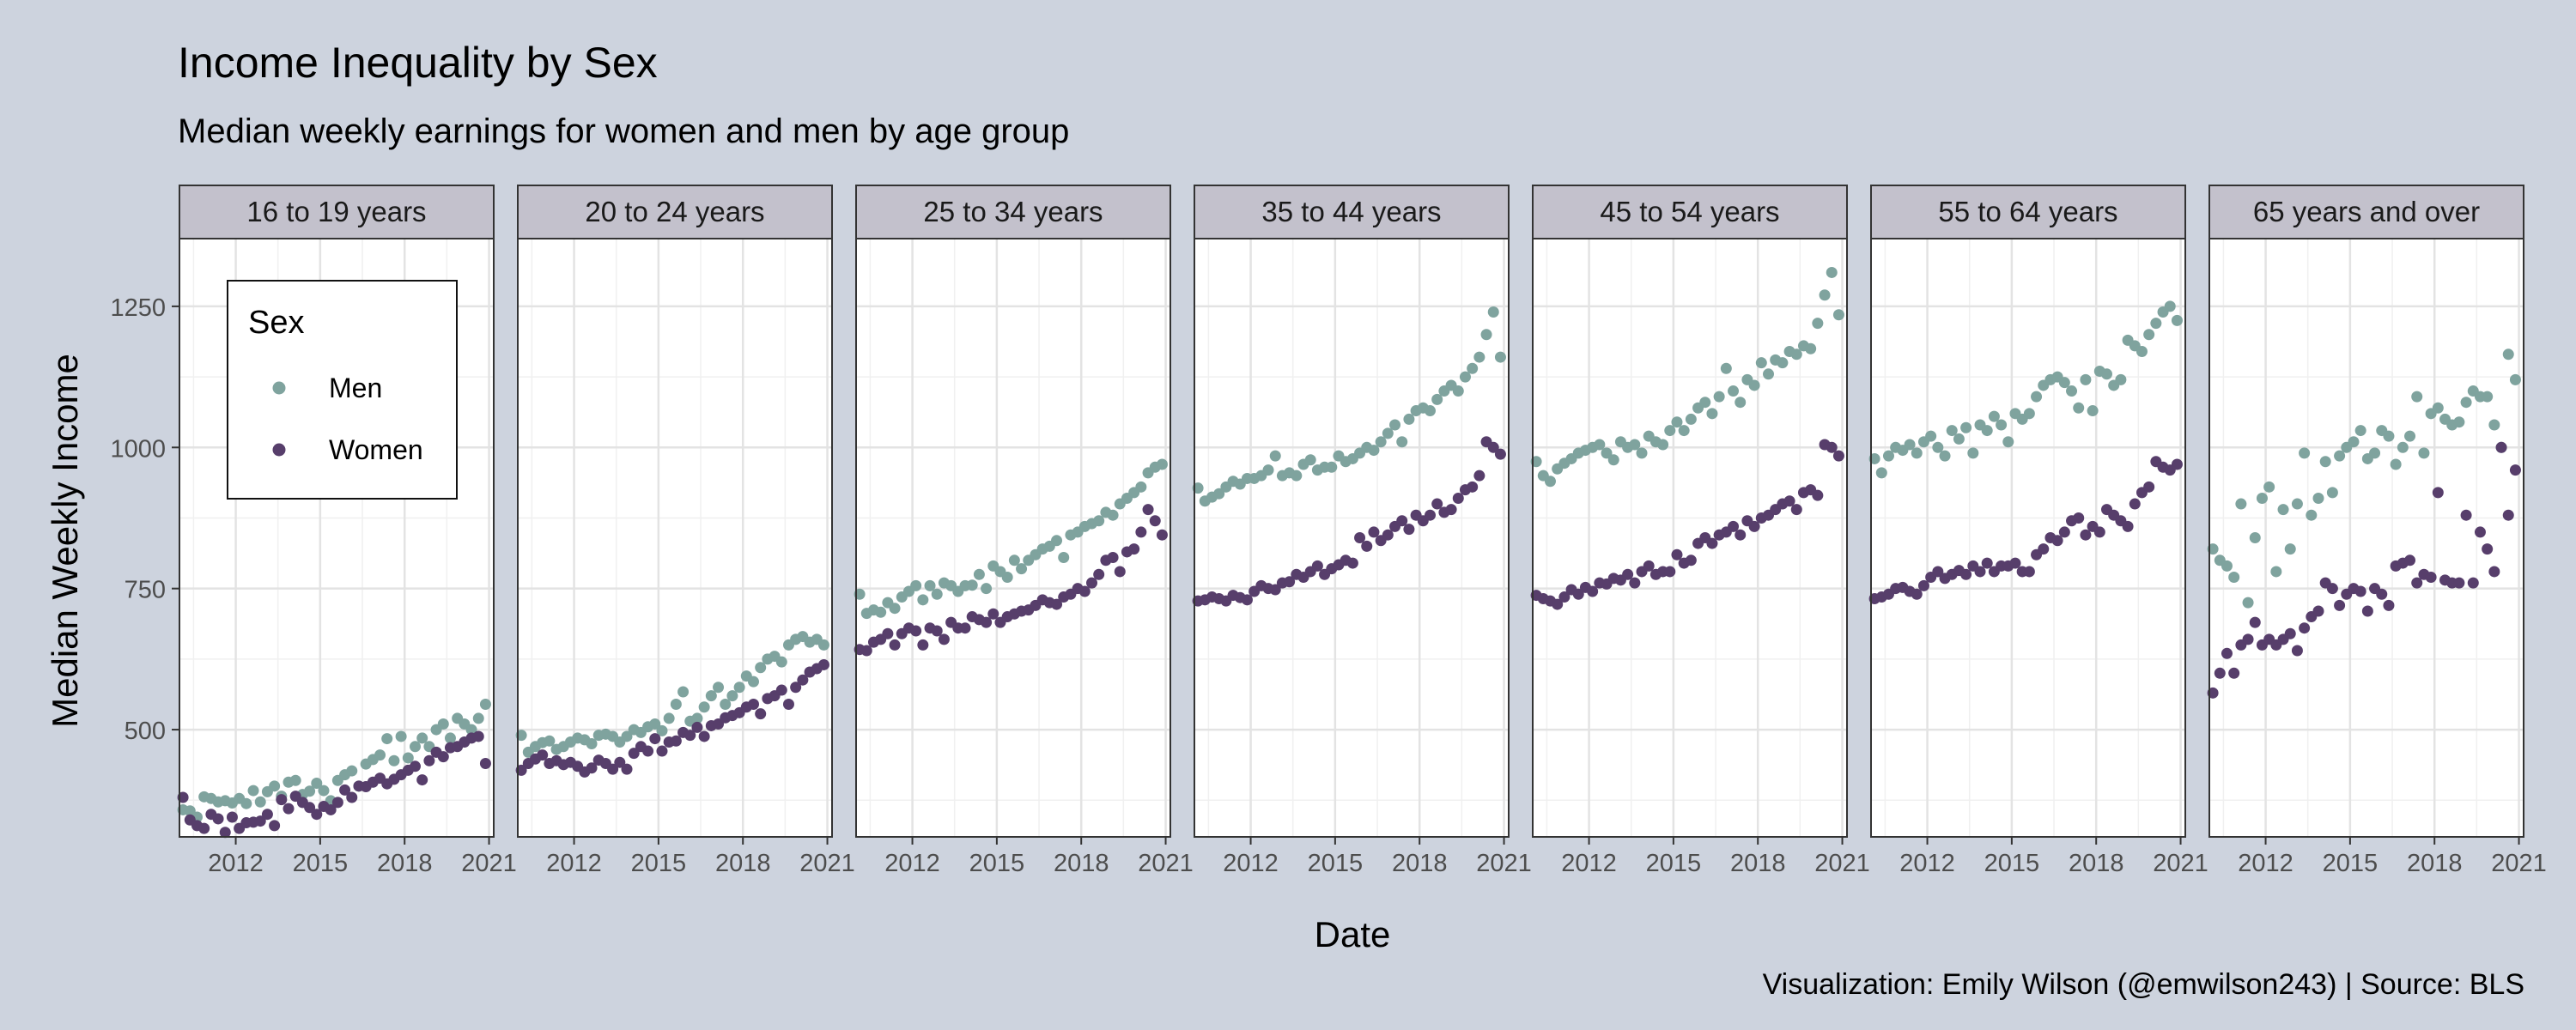  What do you see at coordinates (138, 308) in the screenshot?
I see `y-tick-label: 1250` at bounding box center [138, 308].